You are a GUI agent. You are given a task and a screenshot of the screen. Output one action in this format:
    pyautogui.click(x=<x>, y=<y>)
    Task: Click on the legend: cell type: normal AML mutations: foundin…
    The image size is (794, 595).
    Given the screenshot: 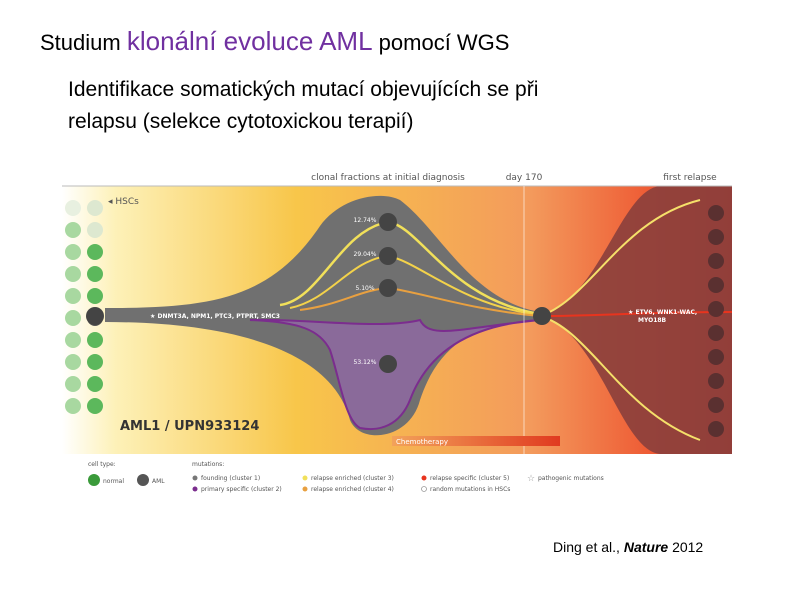 What is the action you would take?
    pyautogui.click(x=346, y=477)
    